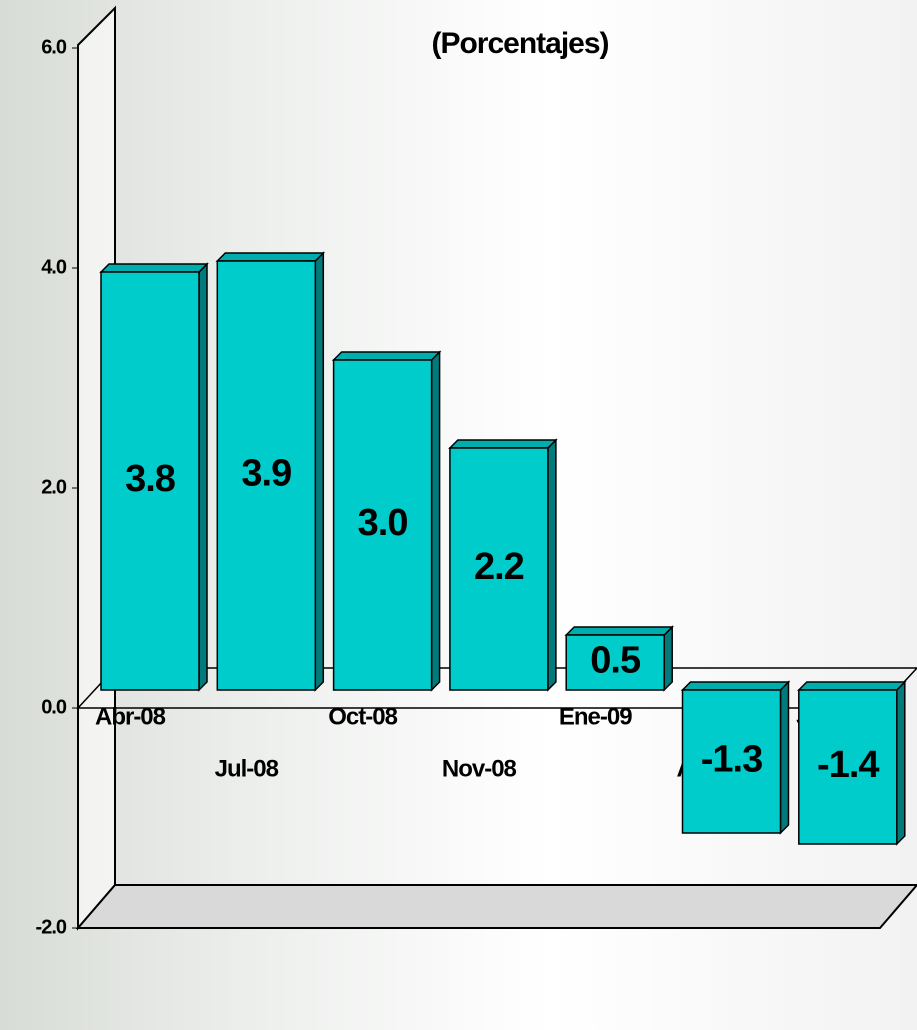  Describe the element at coordinates (362, 716) in the screenshot. I see `x-tick-label: Oct-08` at that location.